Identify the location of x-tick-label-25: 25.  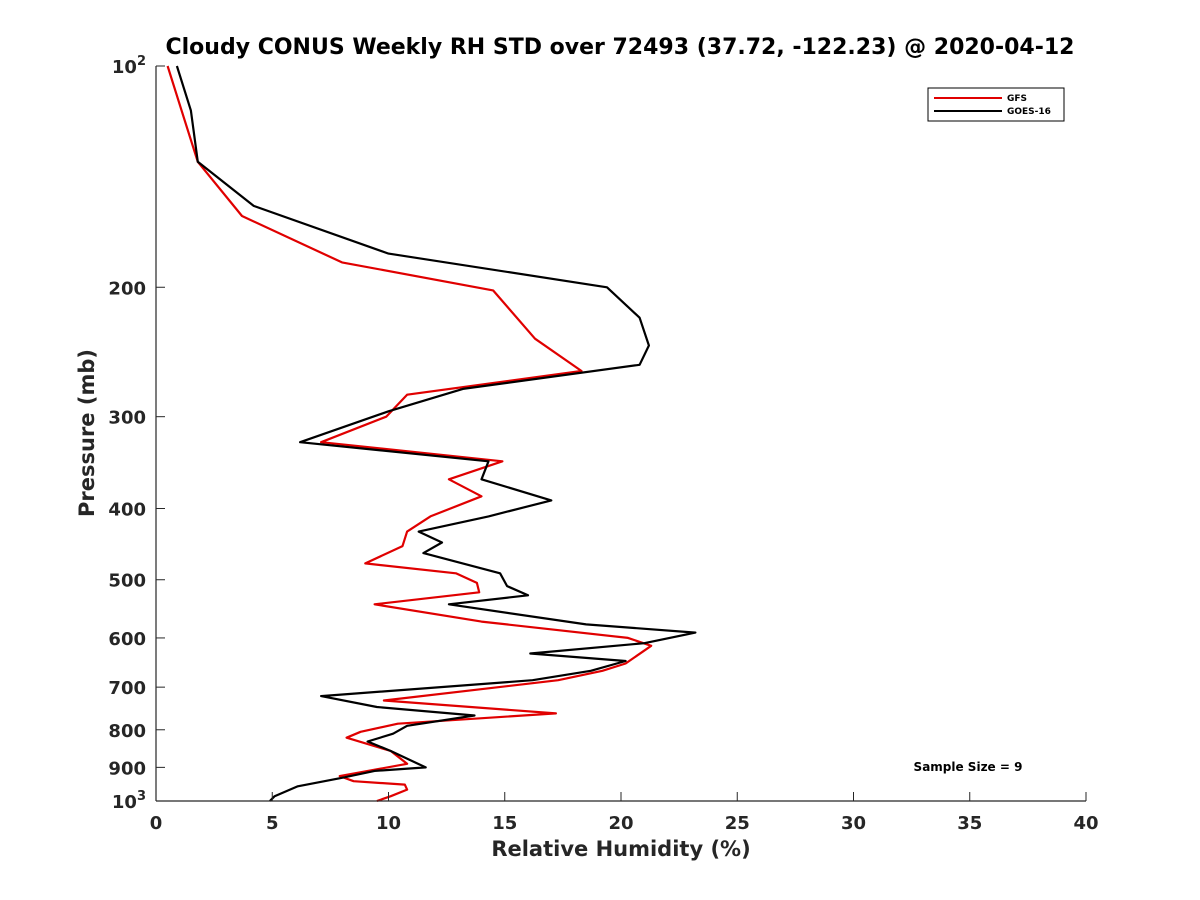
(737, 823).